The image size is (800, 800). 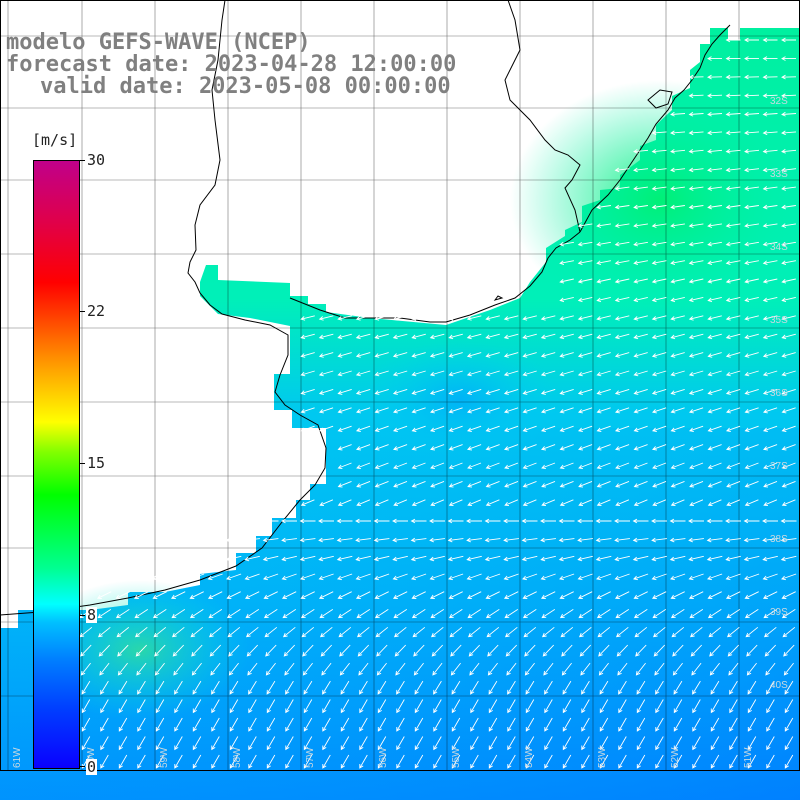 What do you see at coordinates (779, 612) in the screenshot?
I see `lat-label: 39S` at bounding box center [779, 612].